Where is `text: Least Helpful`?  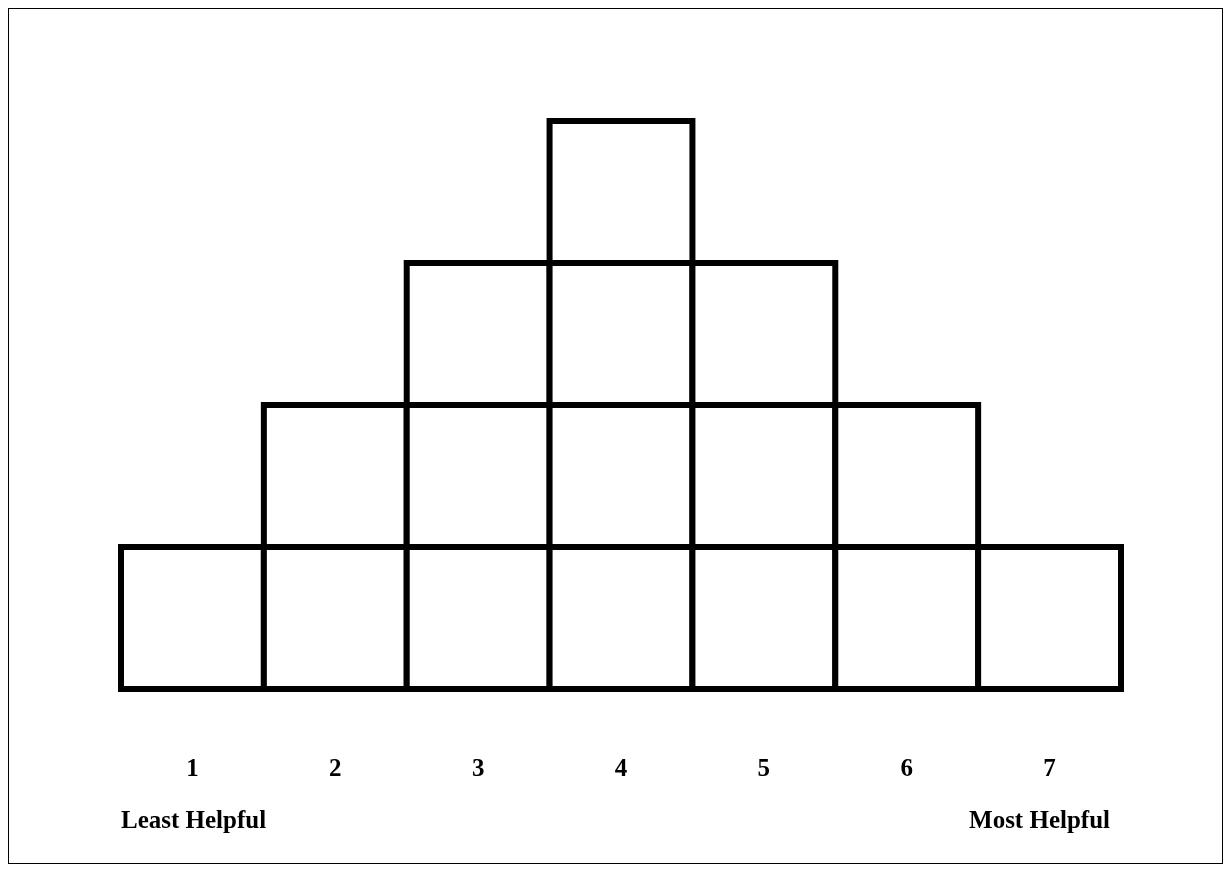 text: Least Helpful is located at coordinates (194, 819).